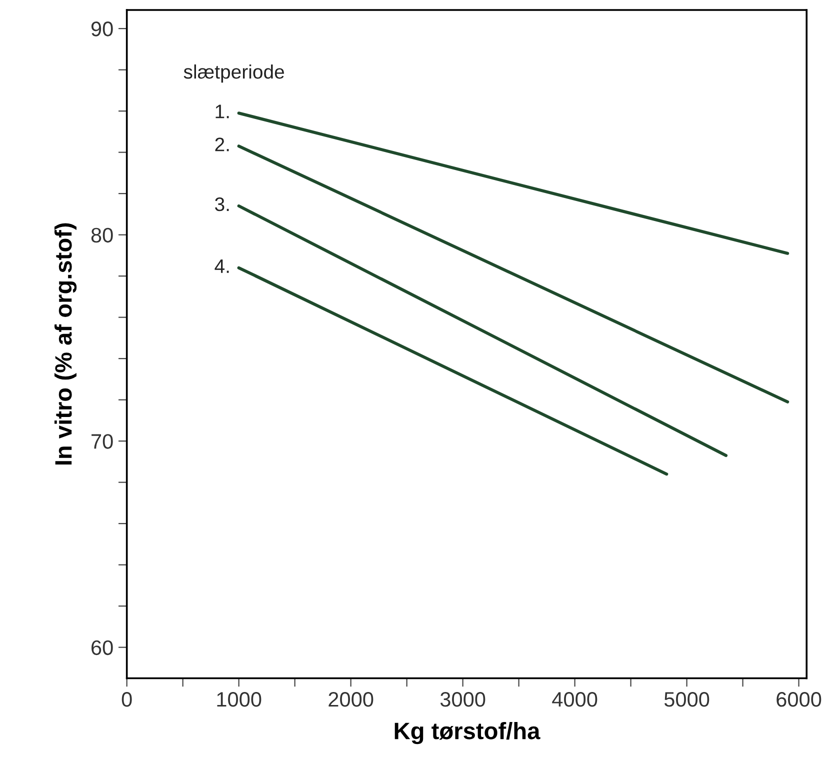 Image resolution: width=829 pixels, height=769 pixels. I want to click on x-tick-label: 5000, so click(687, 699).